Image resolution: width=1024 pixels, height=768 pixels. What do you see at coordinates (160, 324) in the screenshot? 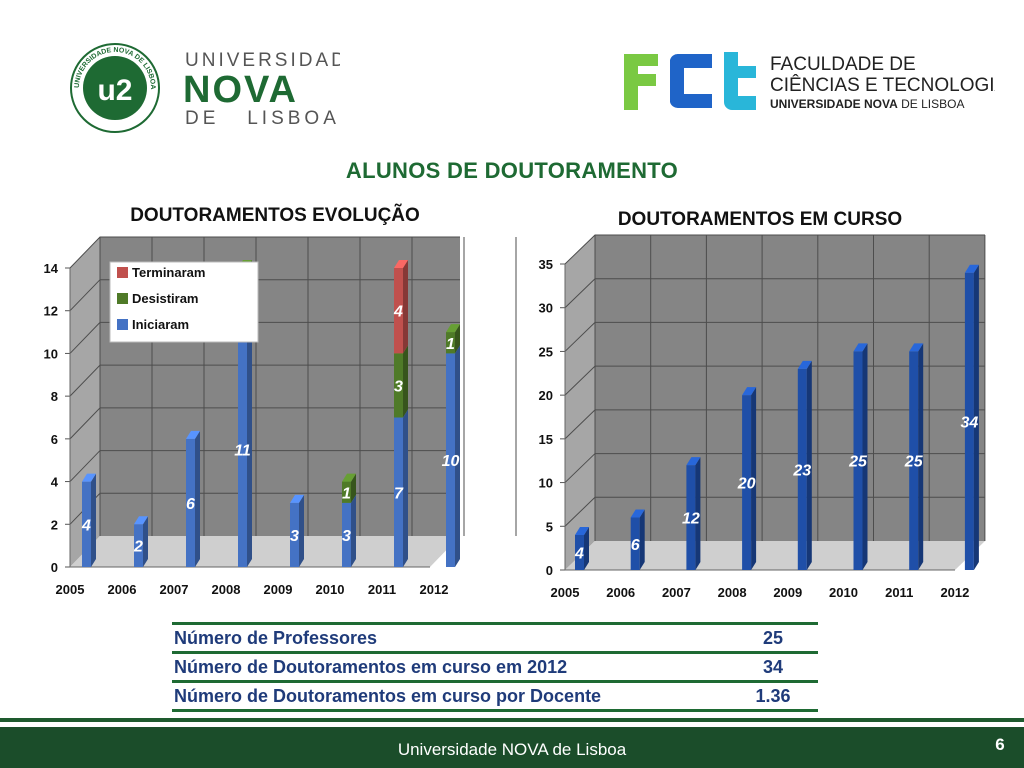
I see `legend-label: Iniciaram` at bounding box center [160, 324].